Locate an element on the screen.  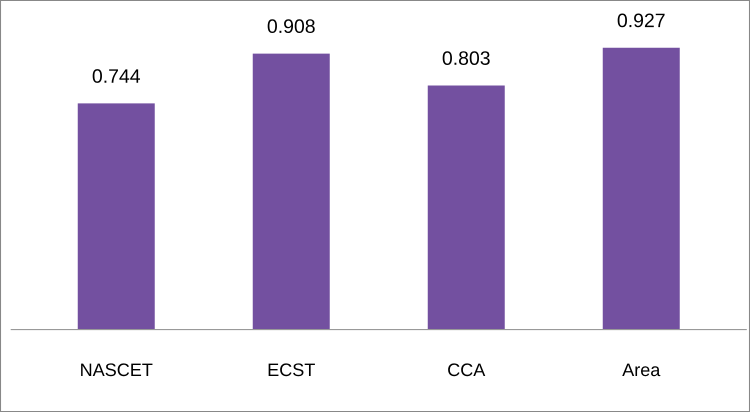
x-tick-label: ECST is located at coordinates (291, 369).